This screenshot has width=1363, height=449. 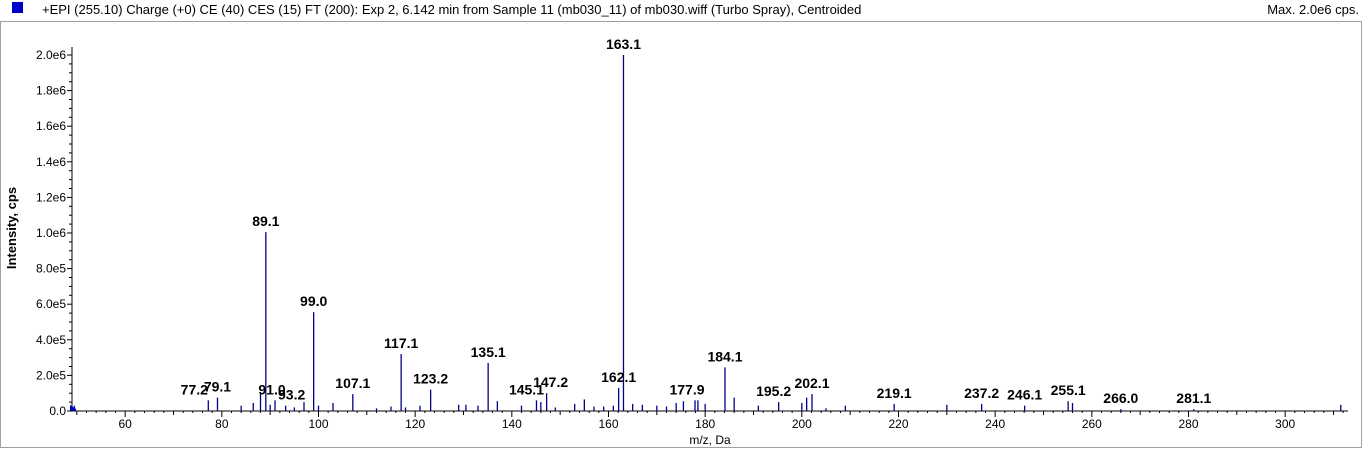 I want to click on peak-label: 281.1, so click(x=1193, y=398).